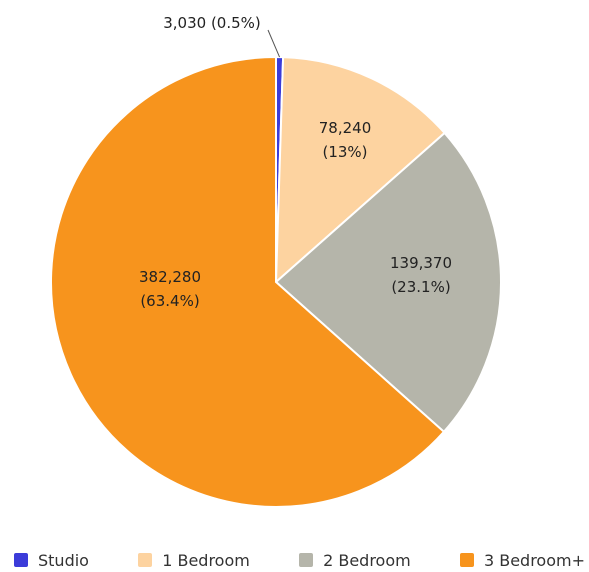  I want to click on data-label-studio: 3,030 (0.5%), so click(212, 23).